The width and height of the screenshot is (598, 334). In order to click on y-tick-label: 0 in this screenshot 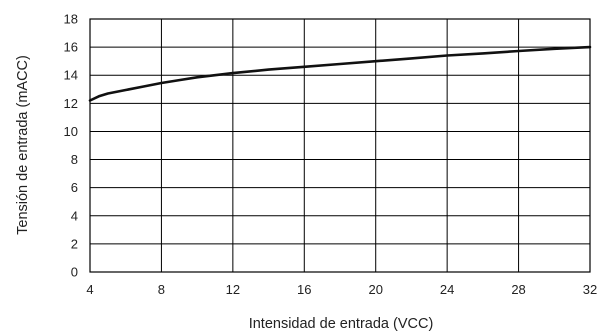, I will do `click(74, 272)`.